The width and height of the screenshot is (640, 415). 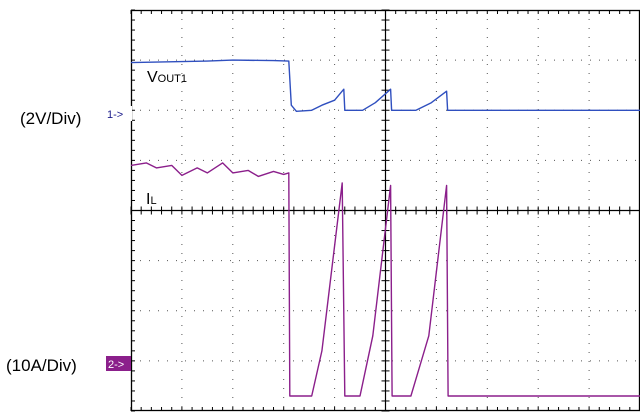 I want to click on vout1-label-main: V, so click(x=152, y=77).